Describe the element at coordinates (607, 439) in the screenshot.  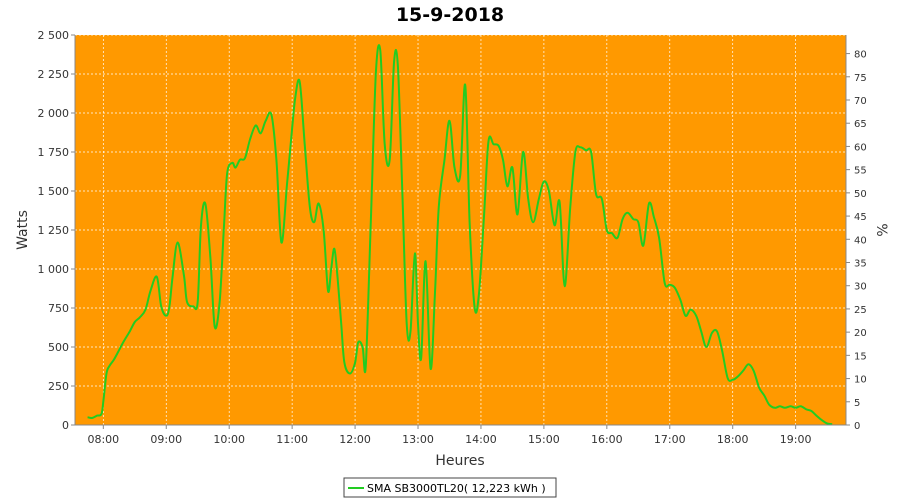
I see `x-tick-label: 16:00` at that location.